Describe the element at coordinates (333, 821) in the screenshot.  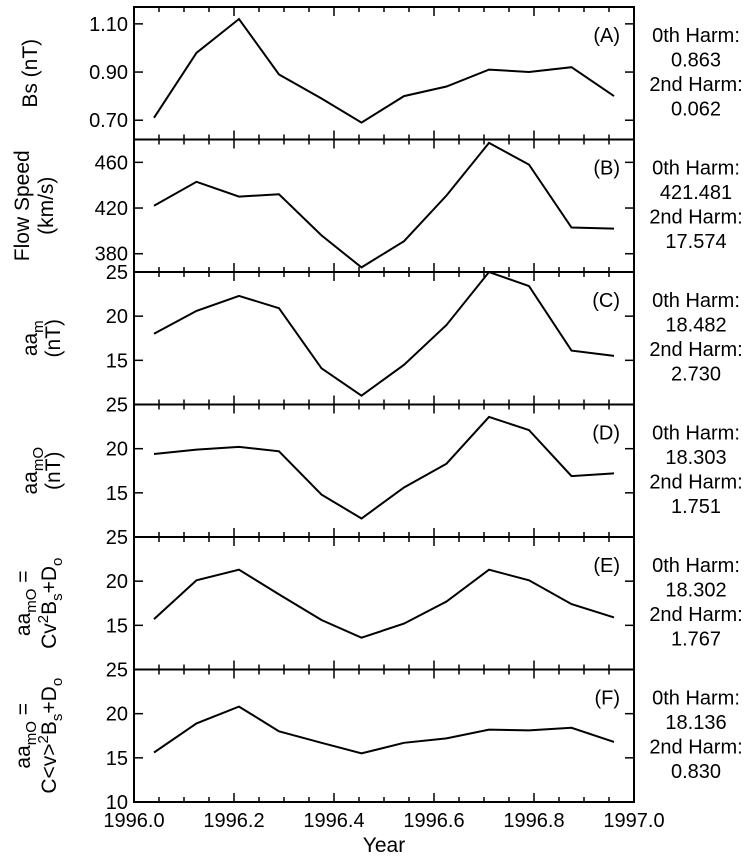
I see `x-tick-label: 1996.4` at that location.